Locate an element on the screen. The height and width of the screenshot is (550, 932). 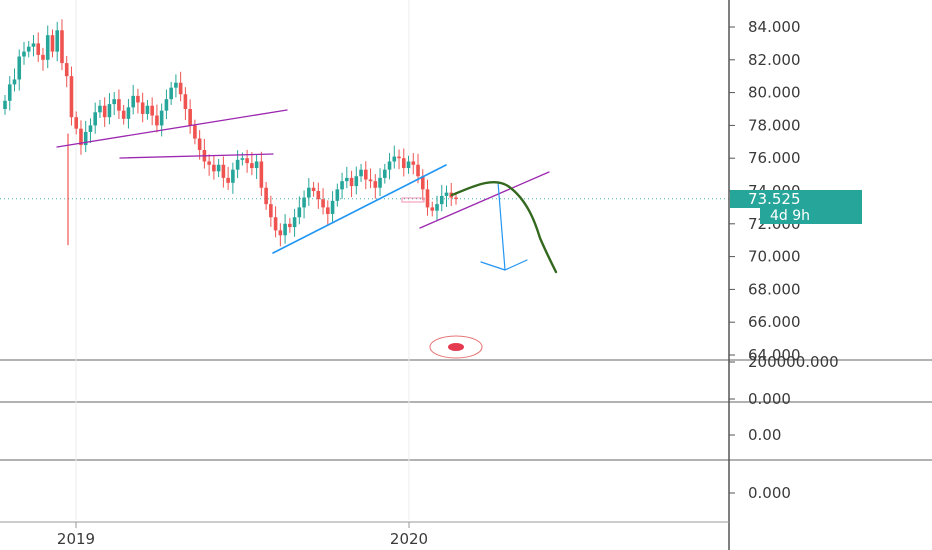
target-marker-dot is located at coordinates (456, 347).